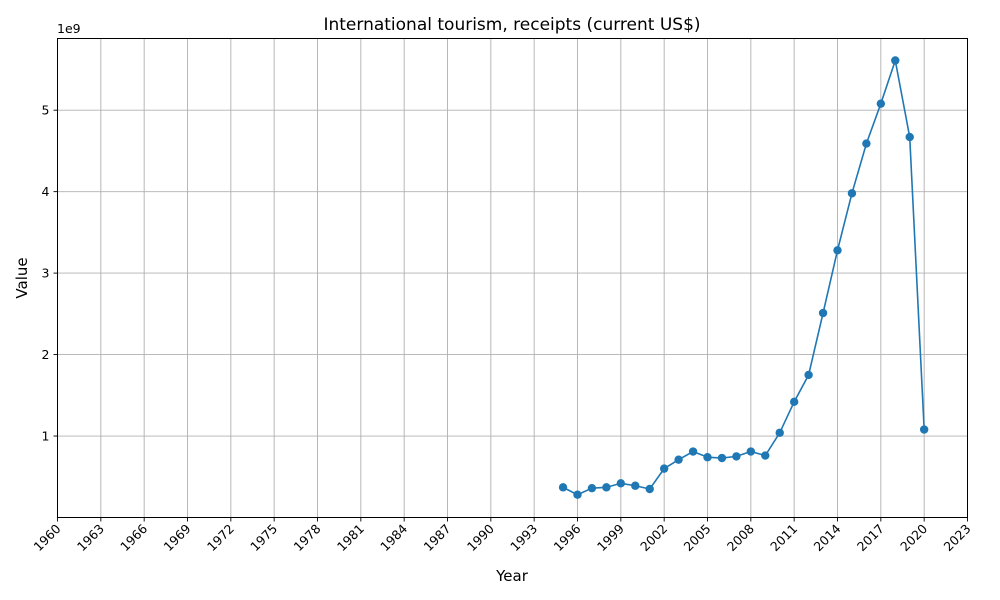 The image size is (1000, 600). Describe the element at coordinates (263, 537) in the screenshot. I see `x-tick-label: 1975` at that location.